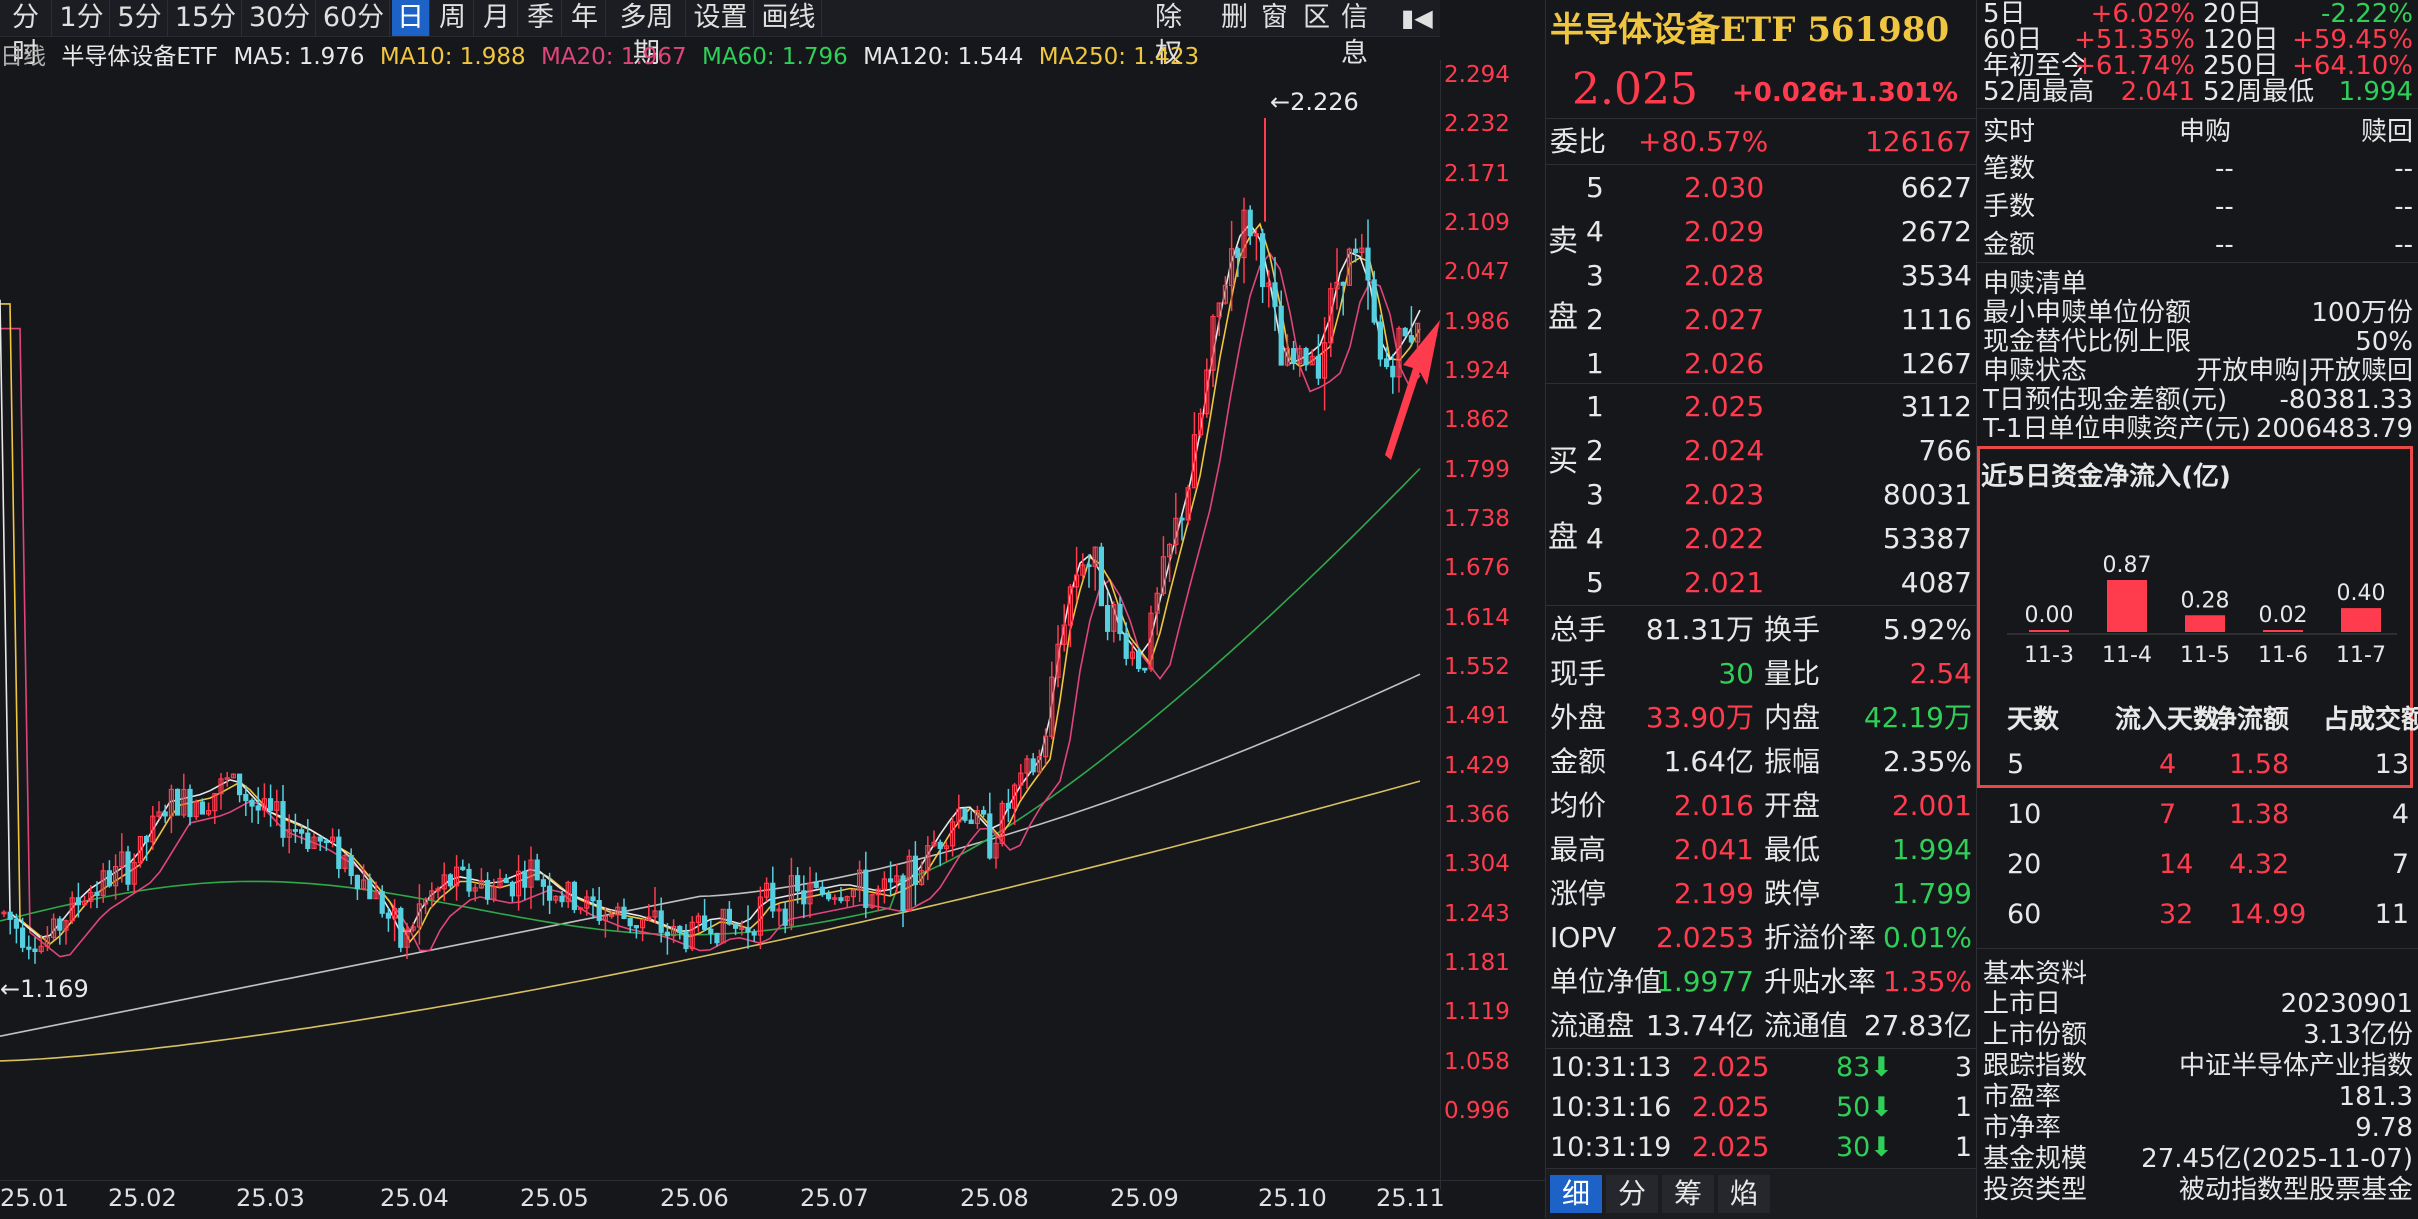  What do you see at coordinates (26, 34) in the screenshot?
I see `period-tab-0: 分时` at bounding box center [26, 34].